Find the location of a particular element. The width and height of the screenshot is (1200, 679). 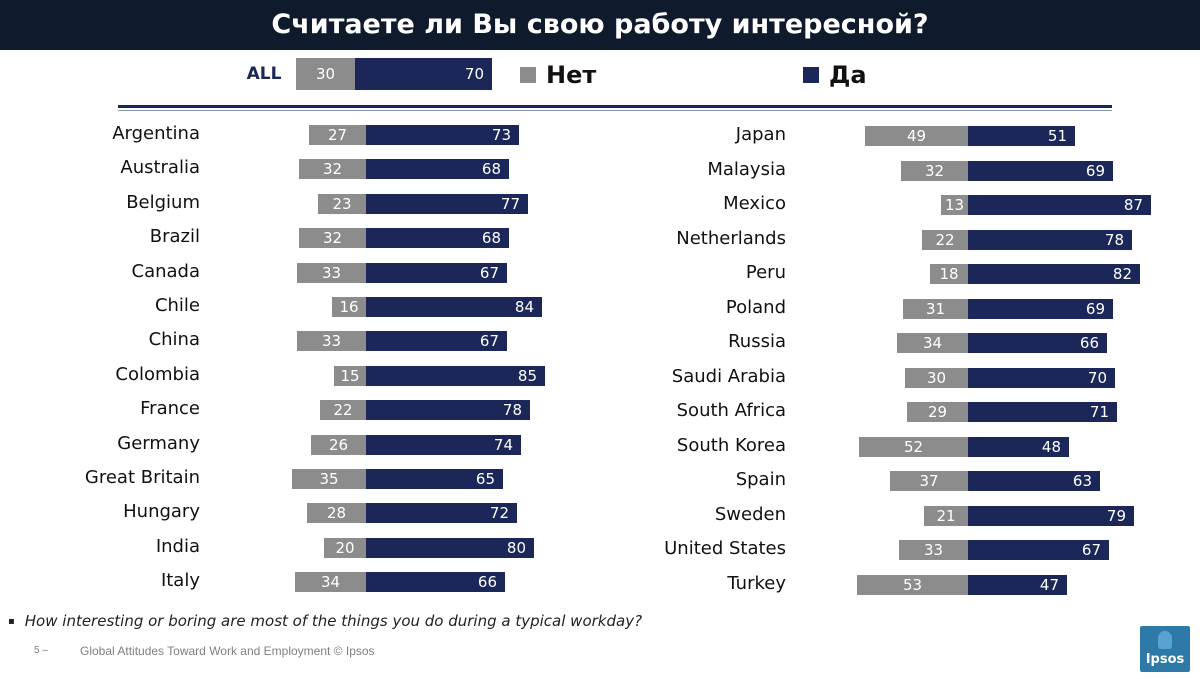

bar-no-united-states: 33 is located at coordinates (933, 550).